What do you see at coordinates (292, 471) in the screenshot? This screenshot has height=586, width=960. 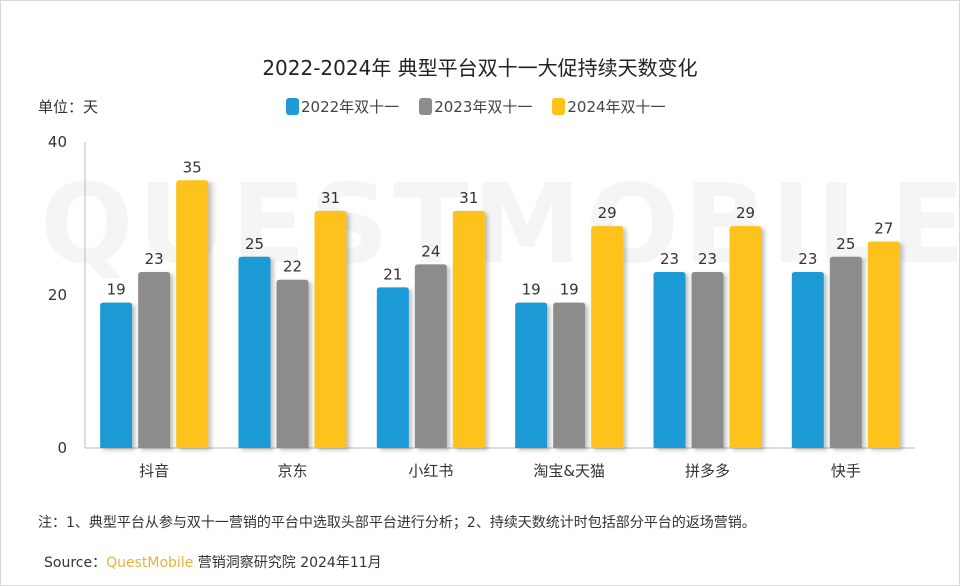 I see `x-tick-label: 京东` at bounding box center [292, 471].